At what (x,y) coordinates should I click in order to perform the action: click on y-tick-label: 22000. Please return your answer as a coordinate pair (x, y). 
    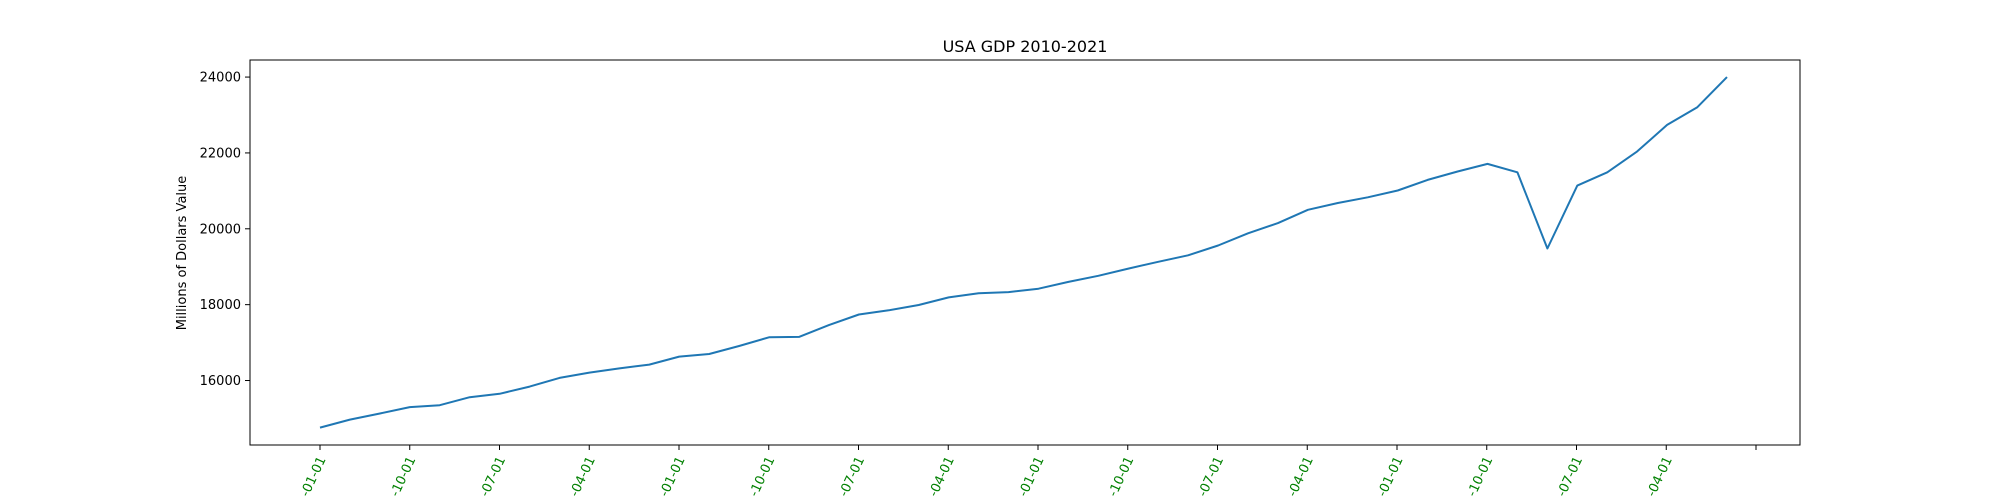
    Looking at the image, I should click on (220, 153).